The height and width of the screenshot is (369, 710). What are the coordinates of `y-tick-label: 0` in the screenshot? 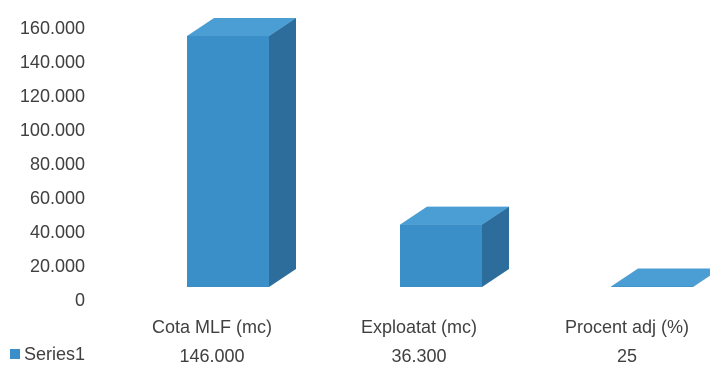 It's located at (80, 300).